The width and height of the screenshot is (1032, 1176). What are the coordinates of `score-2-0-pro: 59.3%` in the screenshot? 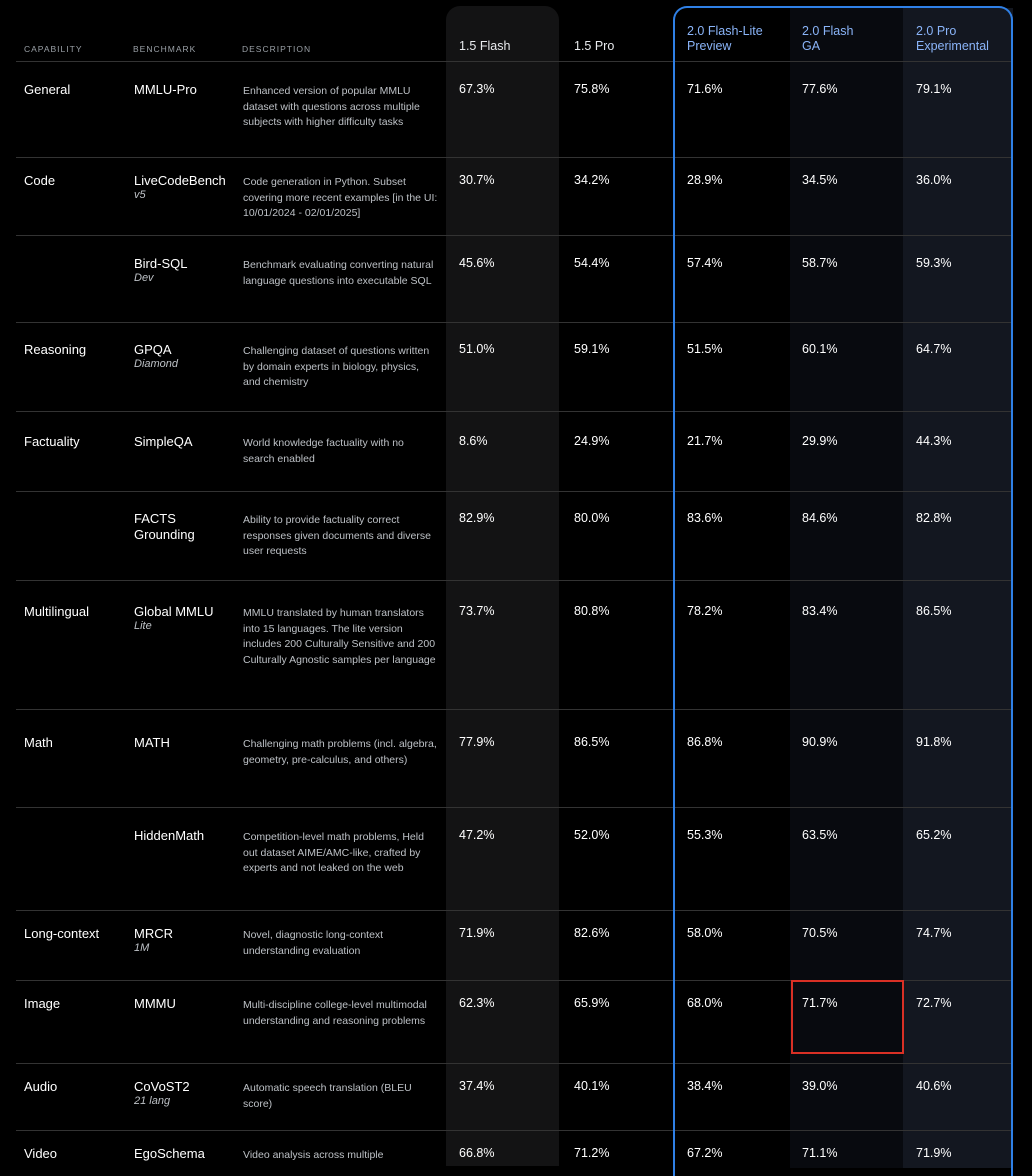 It's located at (934, 263).